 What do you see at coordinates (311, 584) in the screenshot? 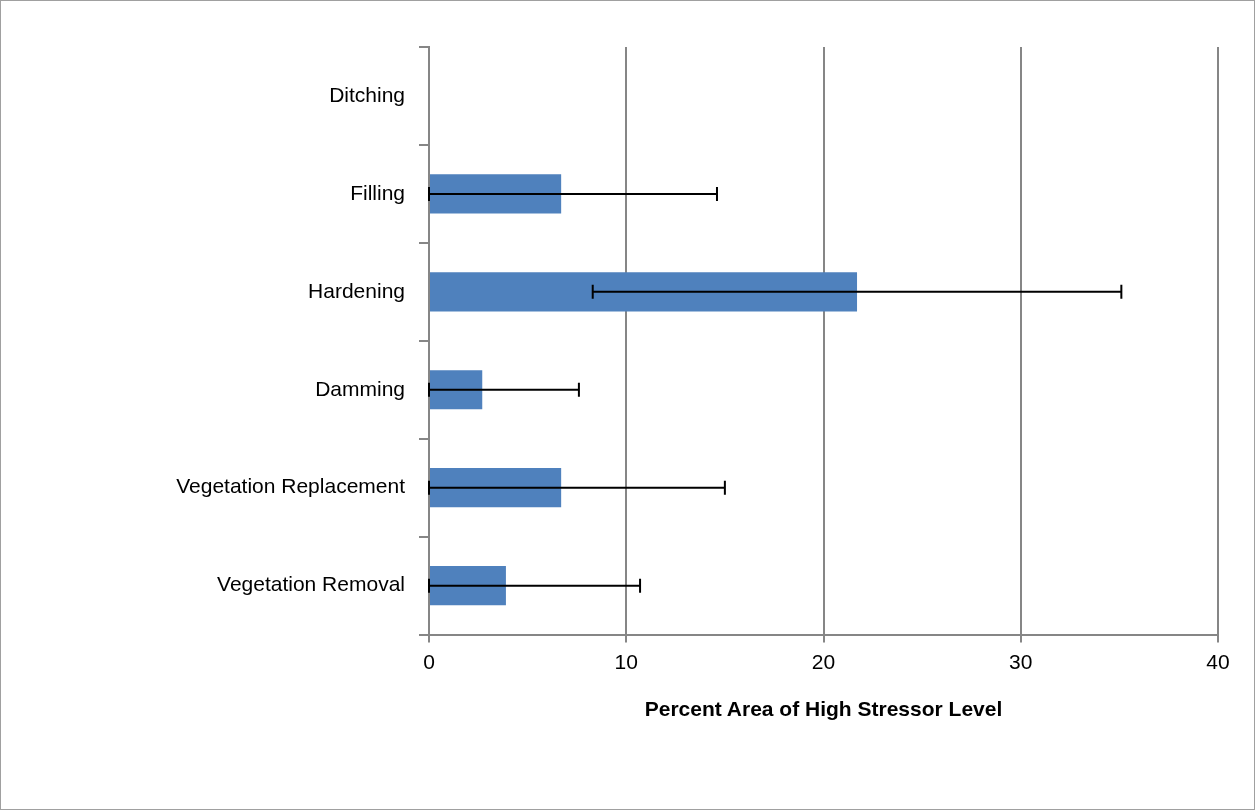
I see `y-tick-label: Vegetation Removal` at bounding box center [311, 584].